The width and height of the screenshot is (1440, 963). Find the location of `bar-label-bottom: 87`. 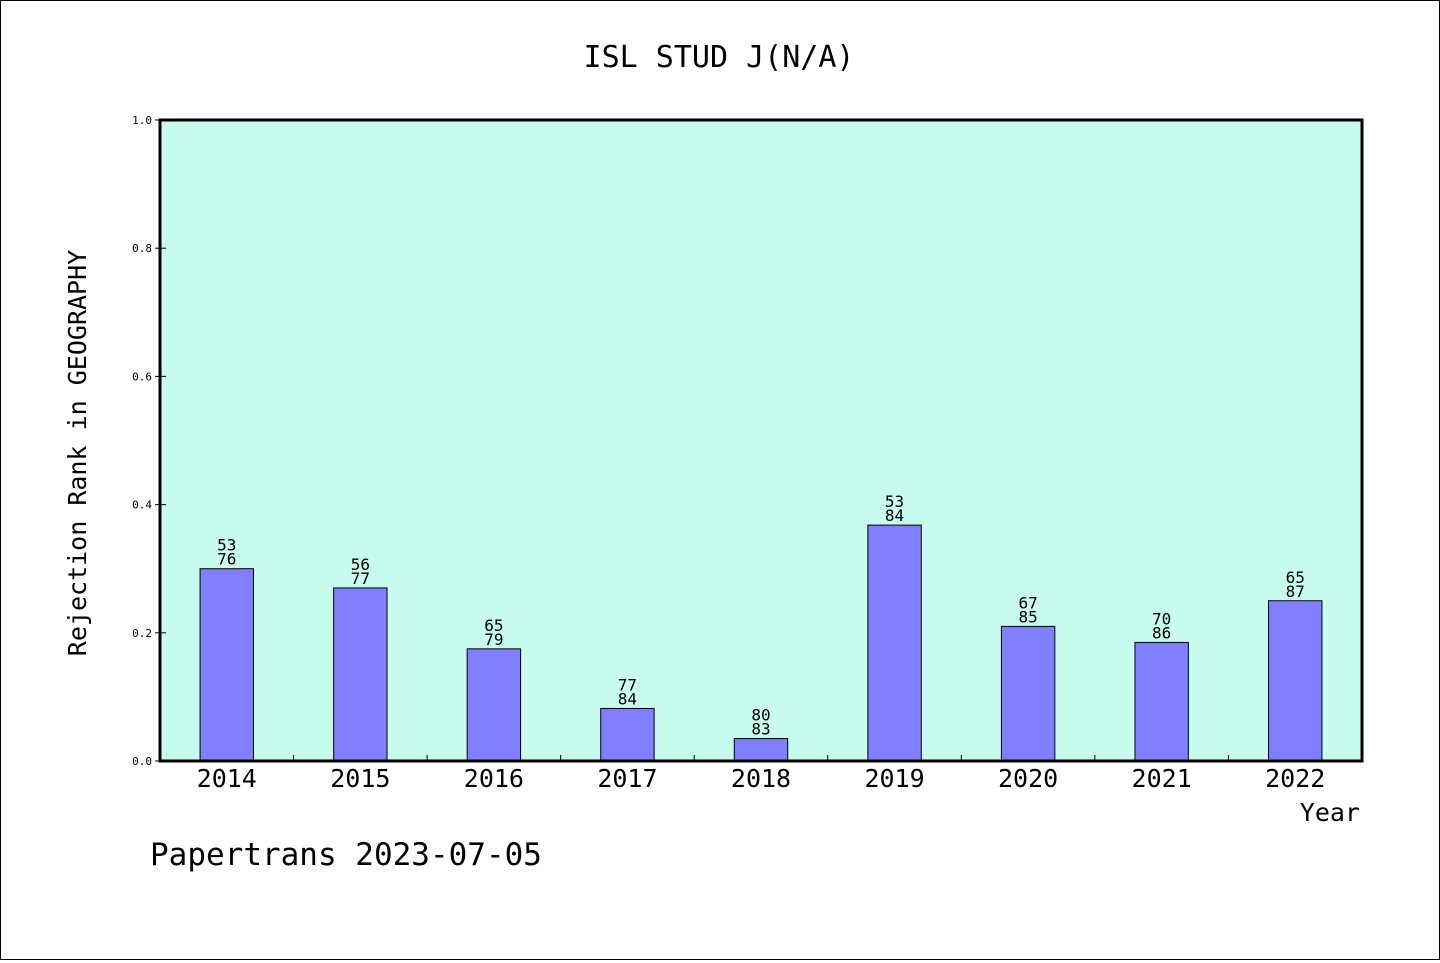

bar-label-bottom: 87 is located at coordinates (1295, 591).